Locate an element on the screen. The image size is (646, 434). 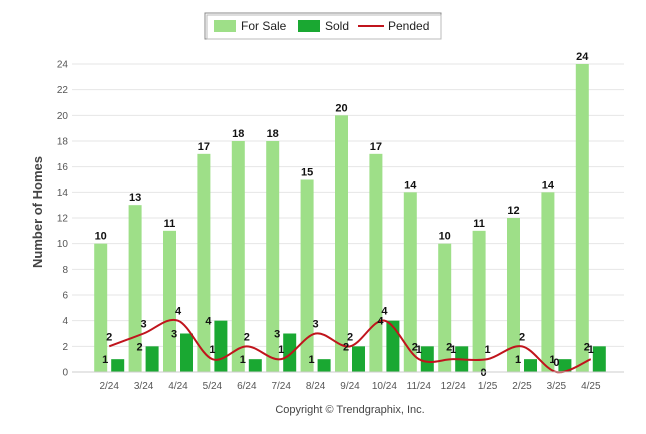
legend-label-for-sale: For Sale is located at coordinates (264, 26).